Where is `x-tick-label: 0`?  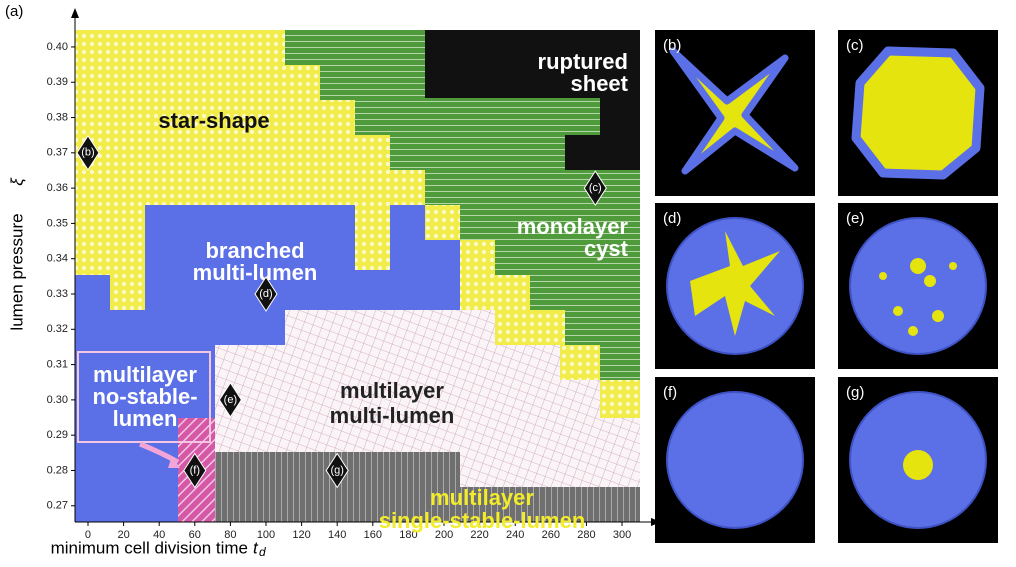 x-tick-label: 0 is located at coordinates (88, 535).